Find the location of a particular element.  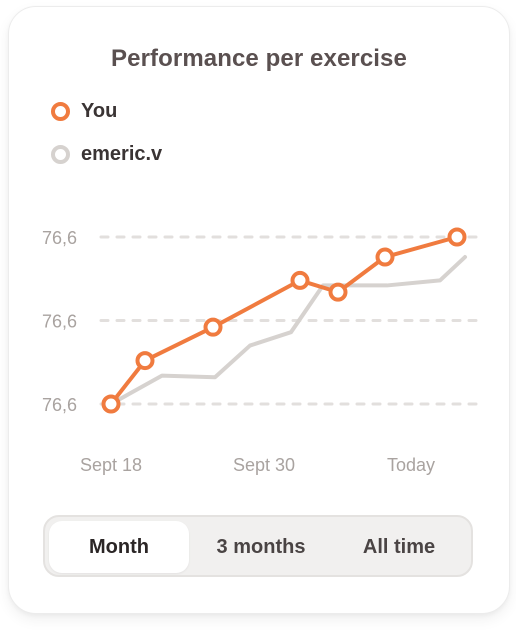

period-selector: Month 3 months All time is located at coordinates (258, 546).